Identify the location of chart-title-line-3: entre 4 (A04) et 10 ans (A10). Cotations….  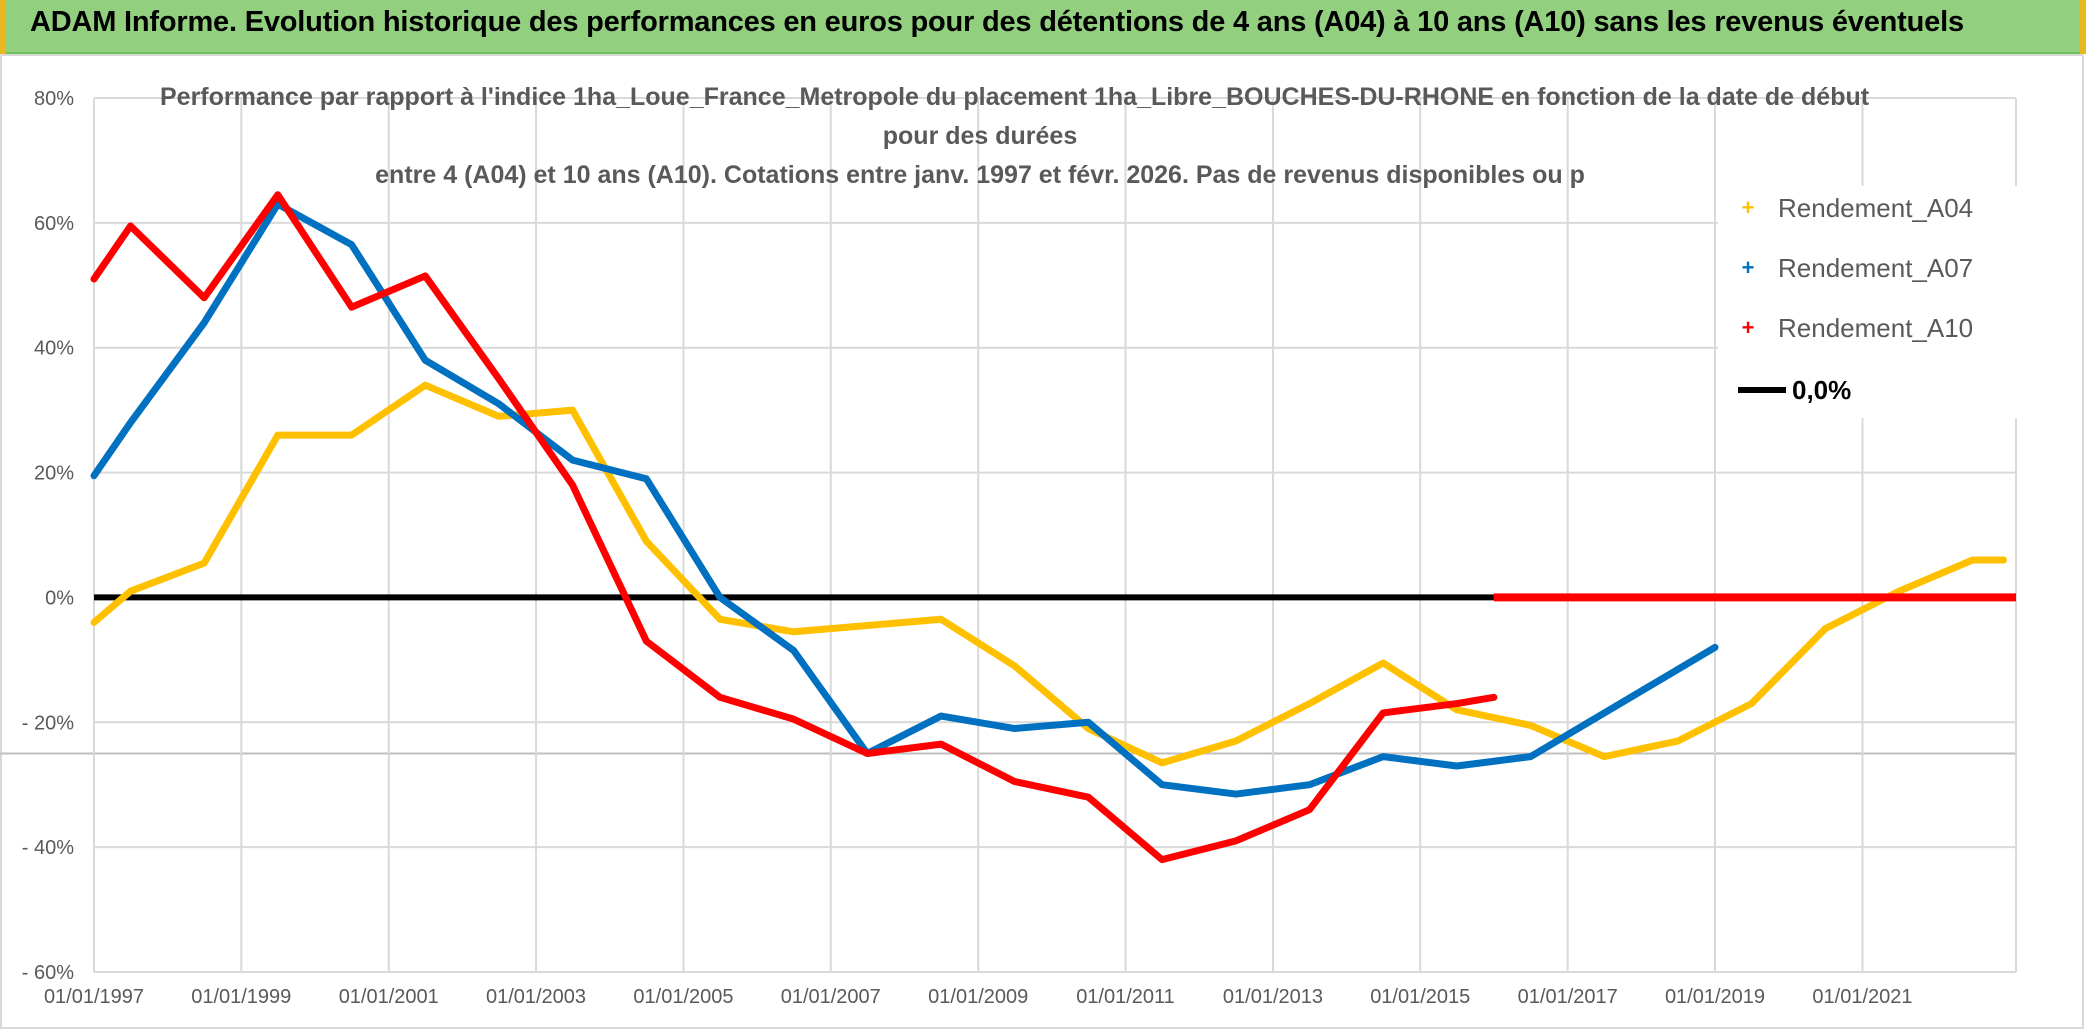
(980, 175).